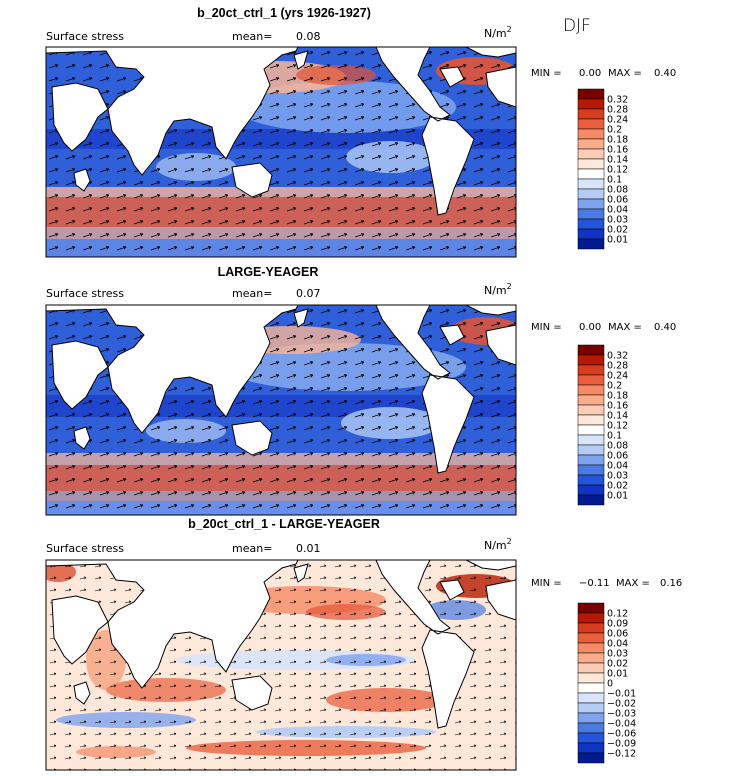 Image resolution: width=732 pixels, height=776 pixels. Describe the element at coordinates (577, 26) in the screenshot. I see `season-label: DJF` at that location.